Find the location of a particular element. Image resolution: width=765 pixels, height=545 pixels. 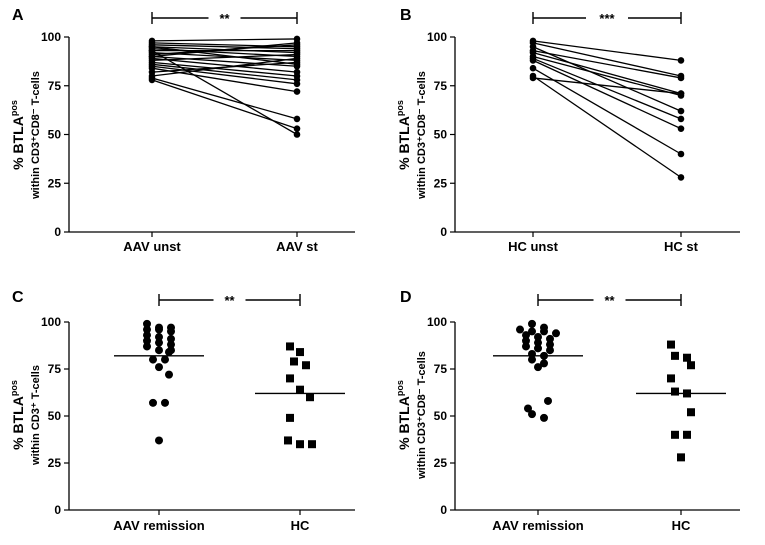

y-axis-label-line2: within CD3⁺ T-cells is located at coordinates (36, 415).